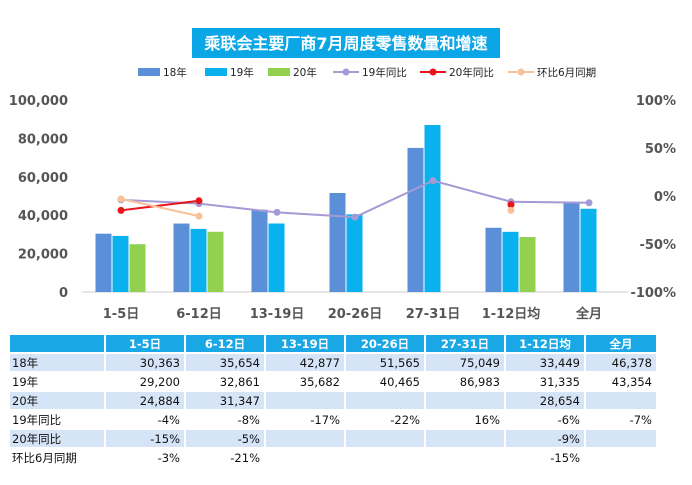  I want to click on line-环比6月同期-segment, so click(160, 207).